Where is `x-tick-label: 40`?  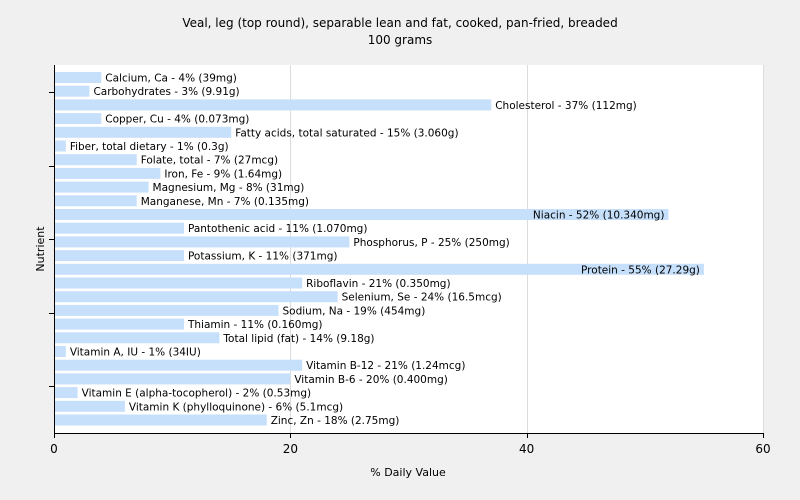
x-tick-label: 40 is located at coordinates (526, 449).